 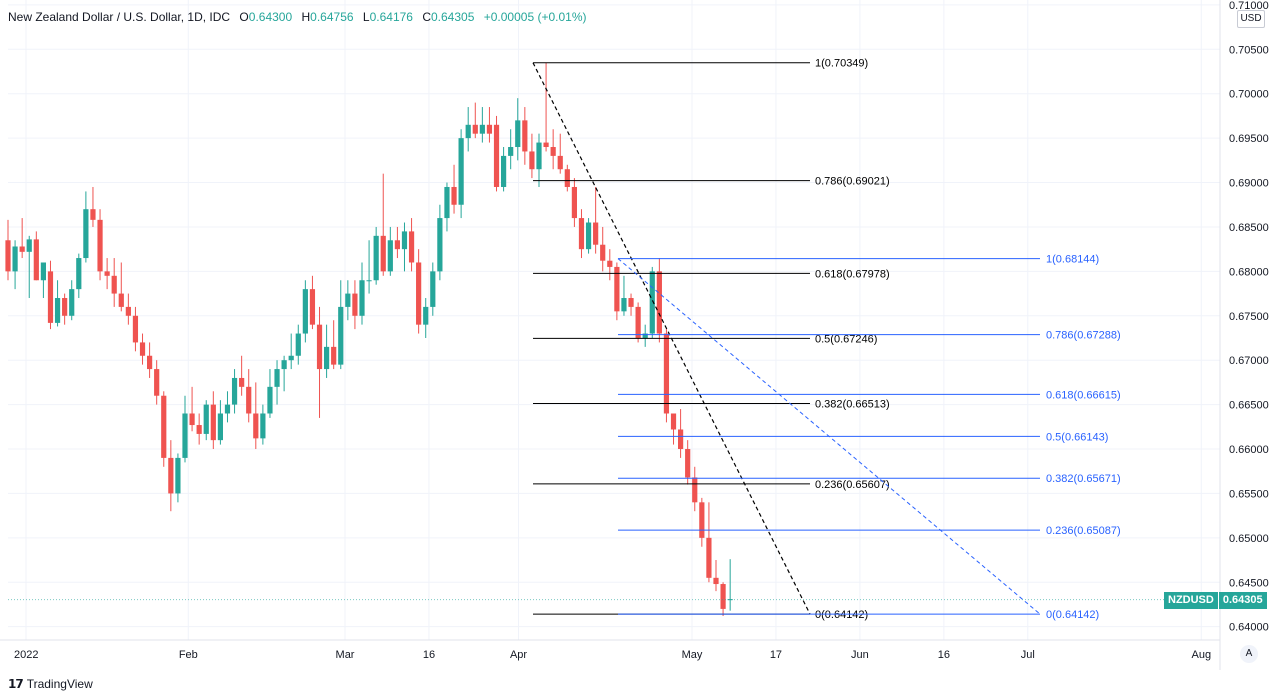 I want to click on x-tick-label: Aug, so click(x=1202, y=655).